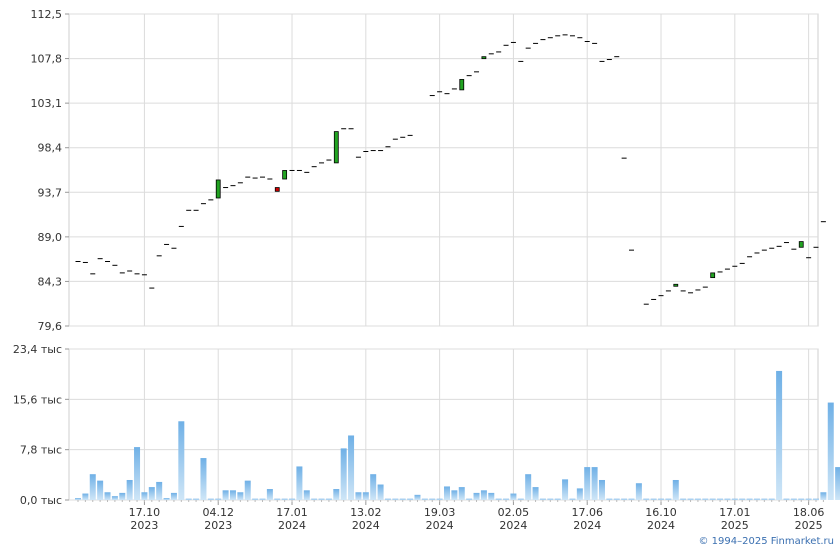  I want to click on volume-tick-label: 7,8 тыс, so click(41, 450).